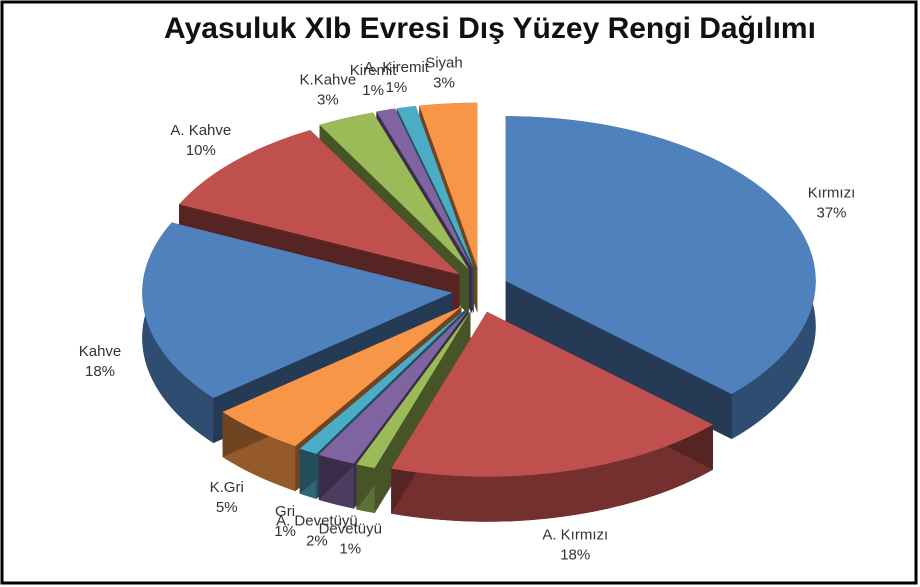 This screenshot has height=587, width=920. What do you see at coordinates (350, 529) in the screenshot?
I see `slice-label: Devetüyü` at bounding box center [350, 529].